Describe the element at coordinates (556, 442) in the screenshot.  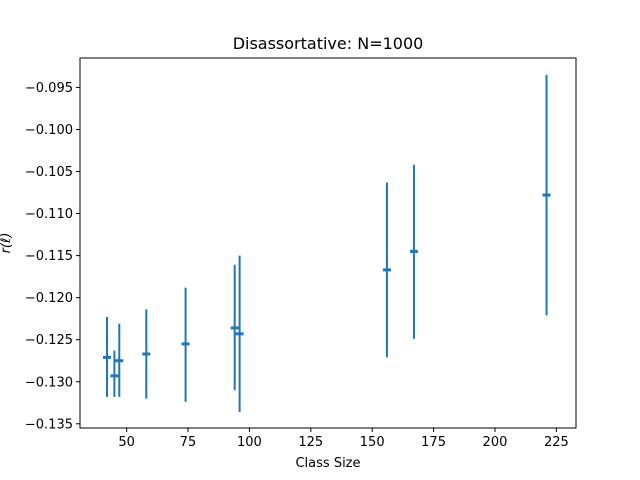
I see `x-tick-label: 225` at that location.